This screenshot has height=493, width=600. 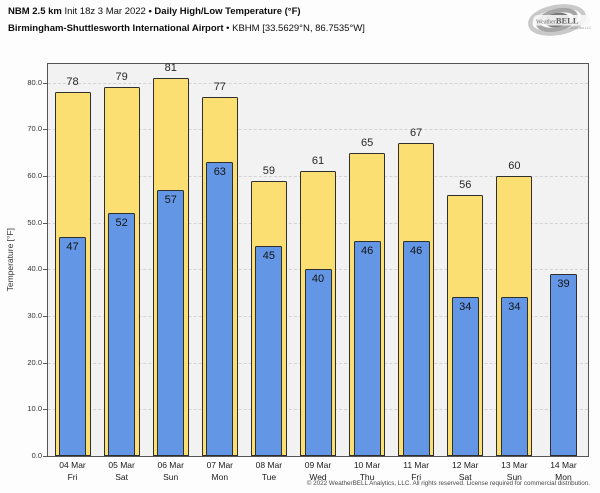 I want to click on low-value-label: 45, so click(x=269, y=256).